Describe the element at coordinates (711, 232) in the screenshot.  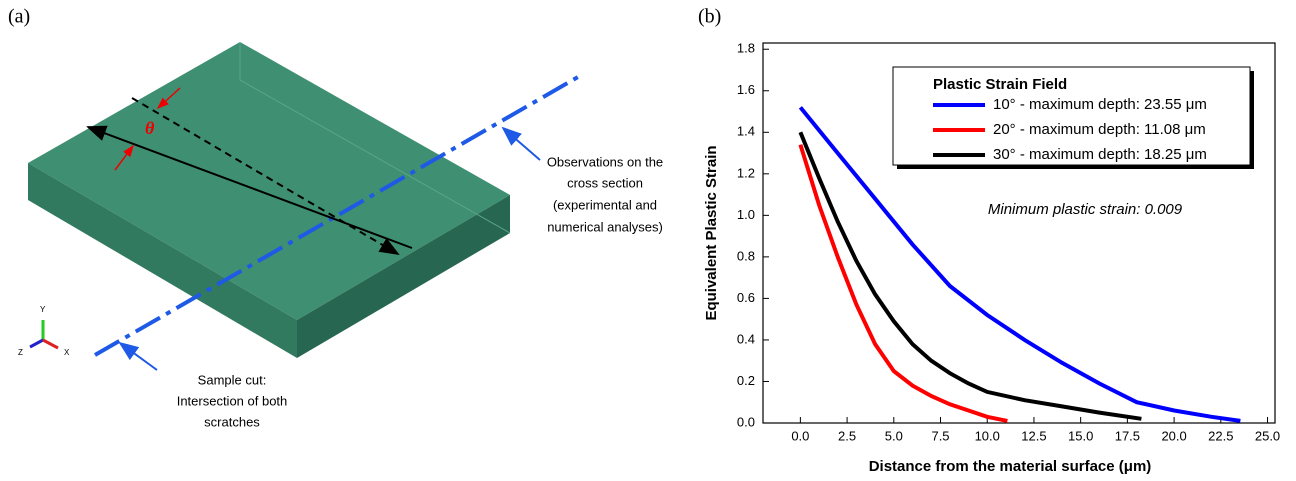
I see `y-axis-label: Equivalent Plastic Strain` at that location.